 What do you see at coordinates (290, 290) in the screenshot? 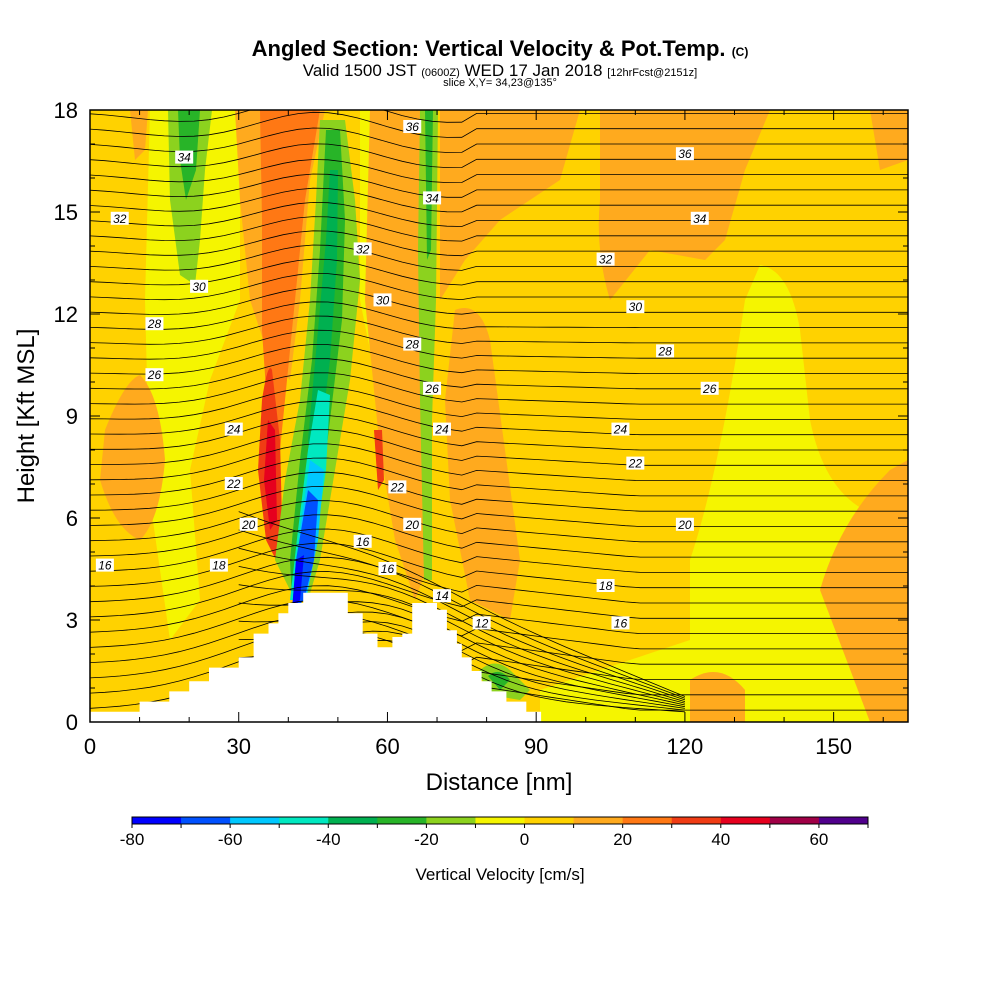
I see `field-updraft-core-outer` at bounding box center [290, 290].